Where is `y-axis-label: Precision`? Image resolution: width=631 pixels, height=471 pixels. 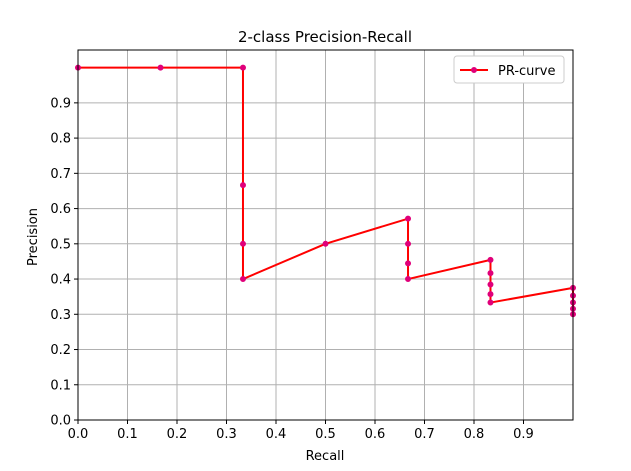
y-axis-label: Precision is located at coordinates (33, 237).